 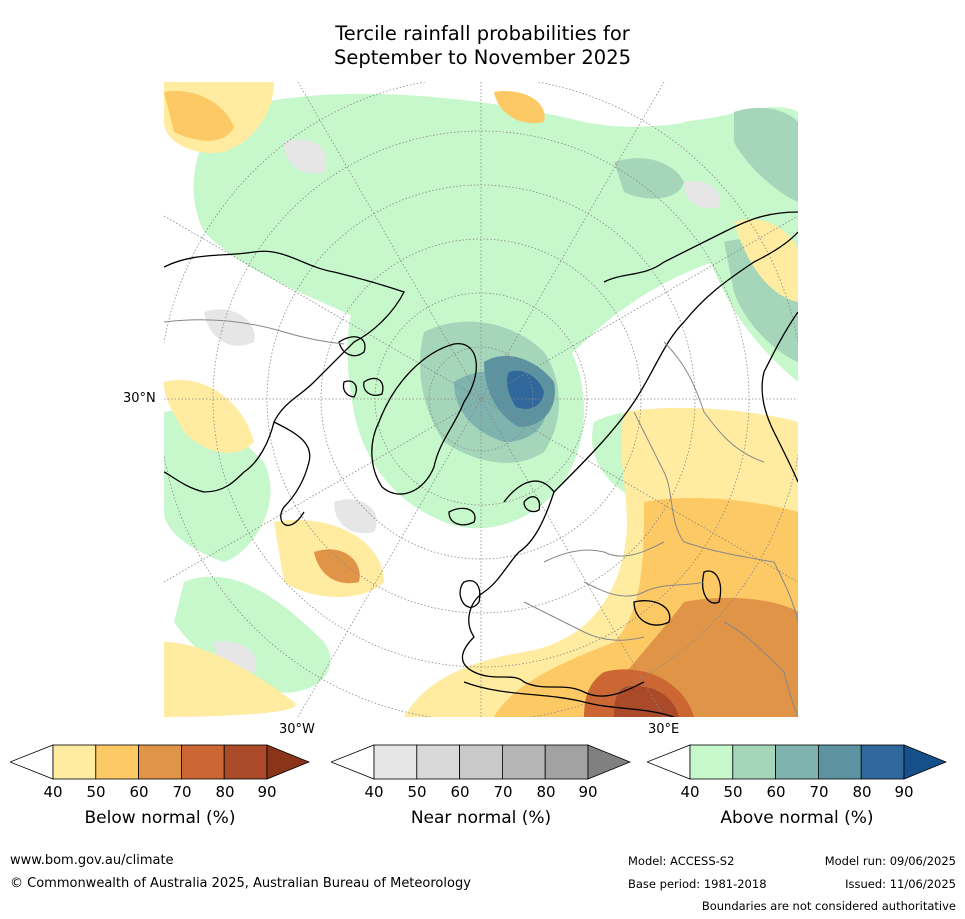 I want to click on colorbar-near-normal, so click(x=481, y=762).